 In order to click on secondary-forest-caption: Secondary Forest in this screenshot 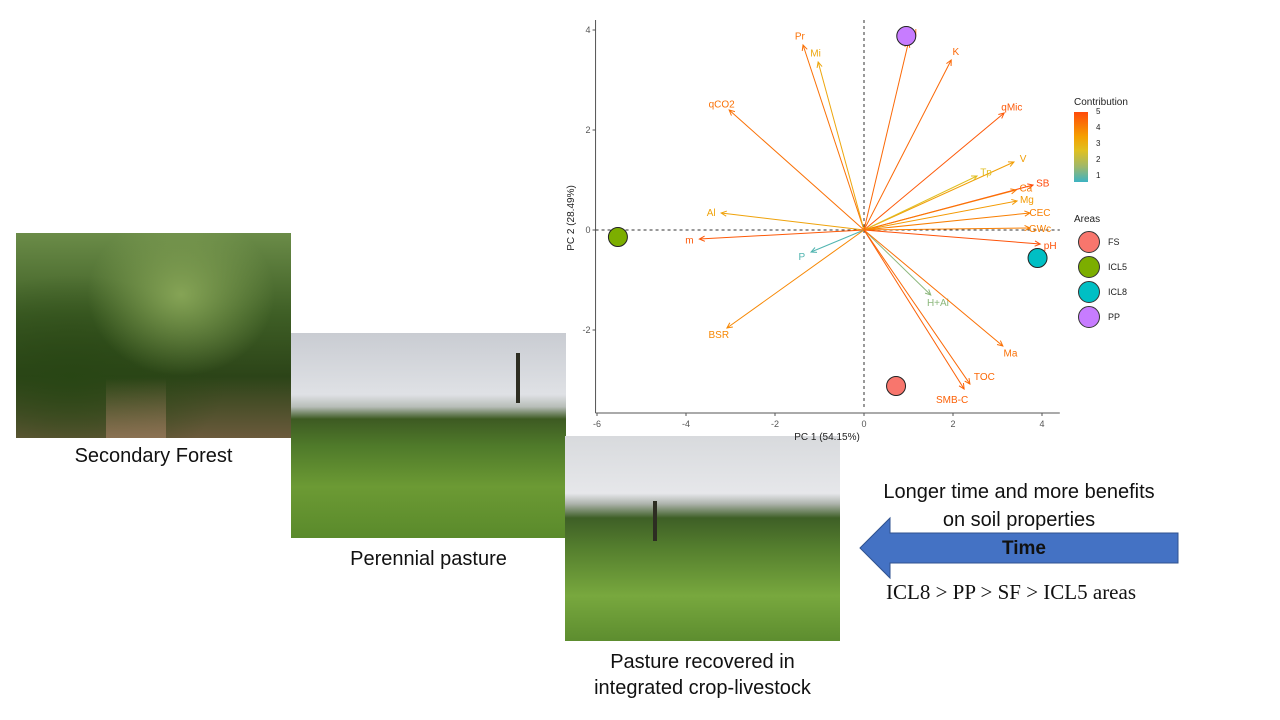, I will do `click(153, 456)`.